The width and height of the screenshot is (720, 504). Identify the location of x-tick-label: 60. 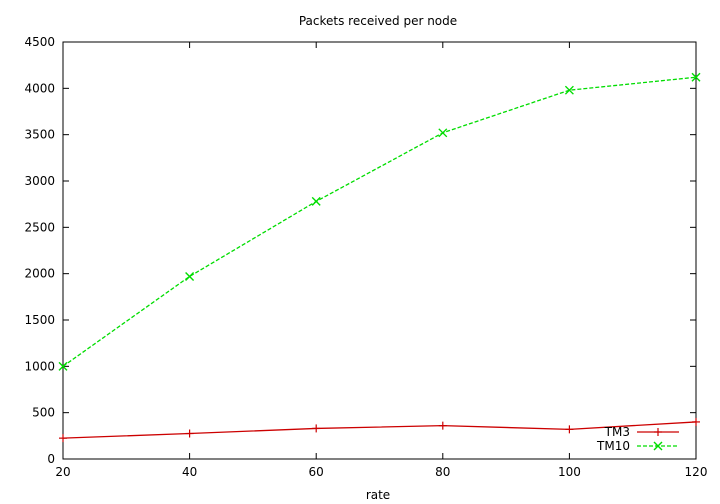
(316, 472).